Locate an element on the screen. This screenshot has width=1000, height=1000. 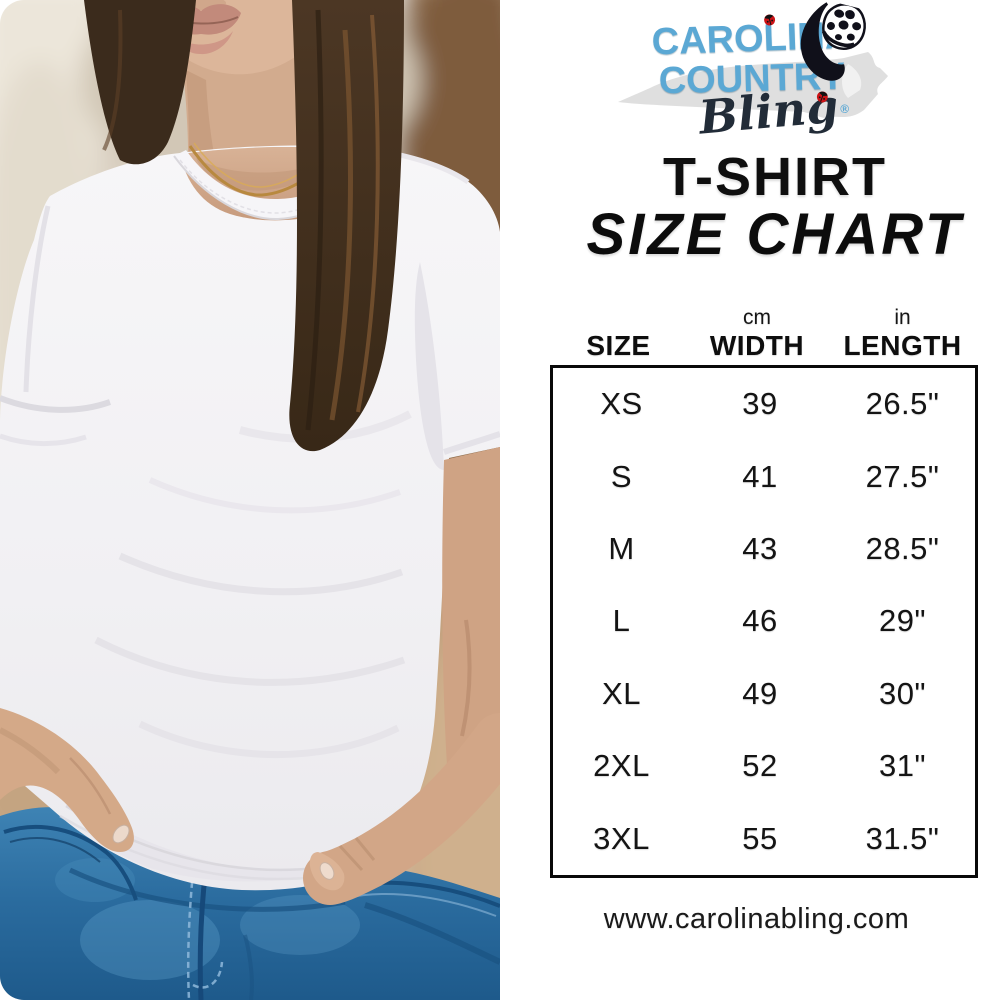
cell-size: M is located at coordinates (621, 549).